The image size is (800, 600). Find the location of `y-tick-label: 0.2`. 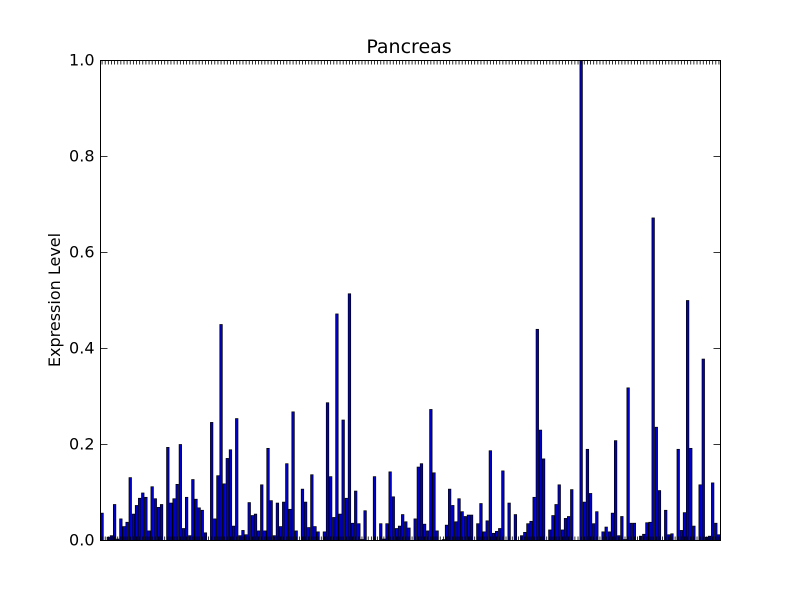

y-tick-label: 0.2 is located at coordinates (81, 444).